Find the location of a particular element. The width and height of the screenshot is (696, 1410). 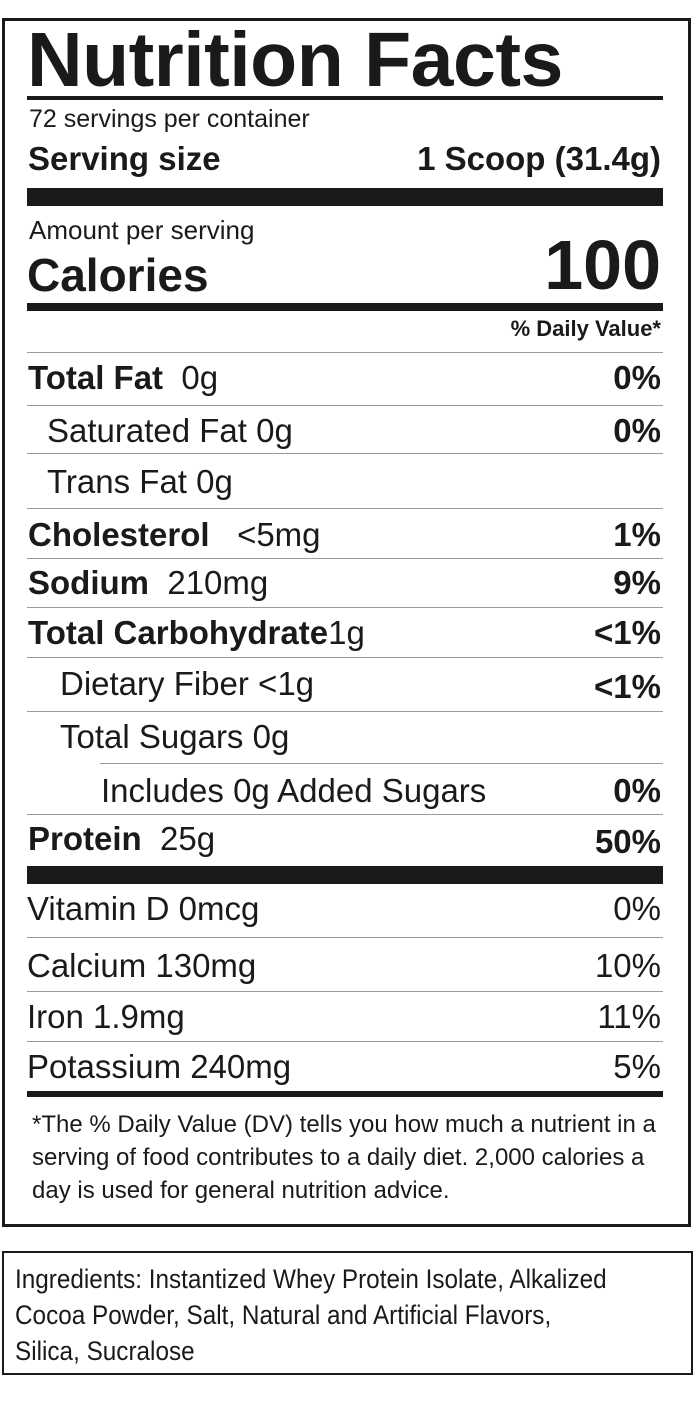

title-rule is located at coordinates (345, 98).